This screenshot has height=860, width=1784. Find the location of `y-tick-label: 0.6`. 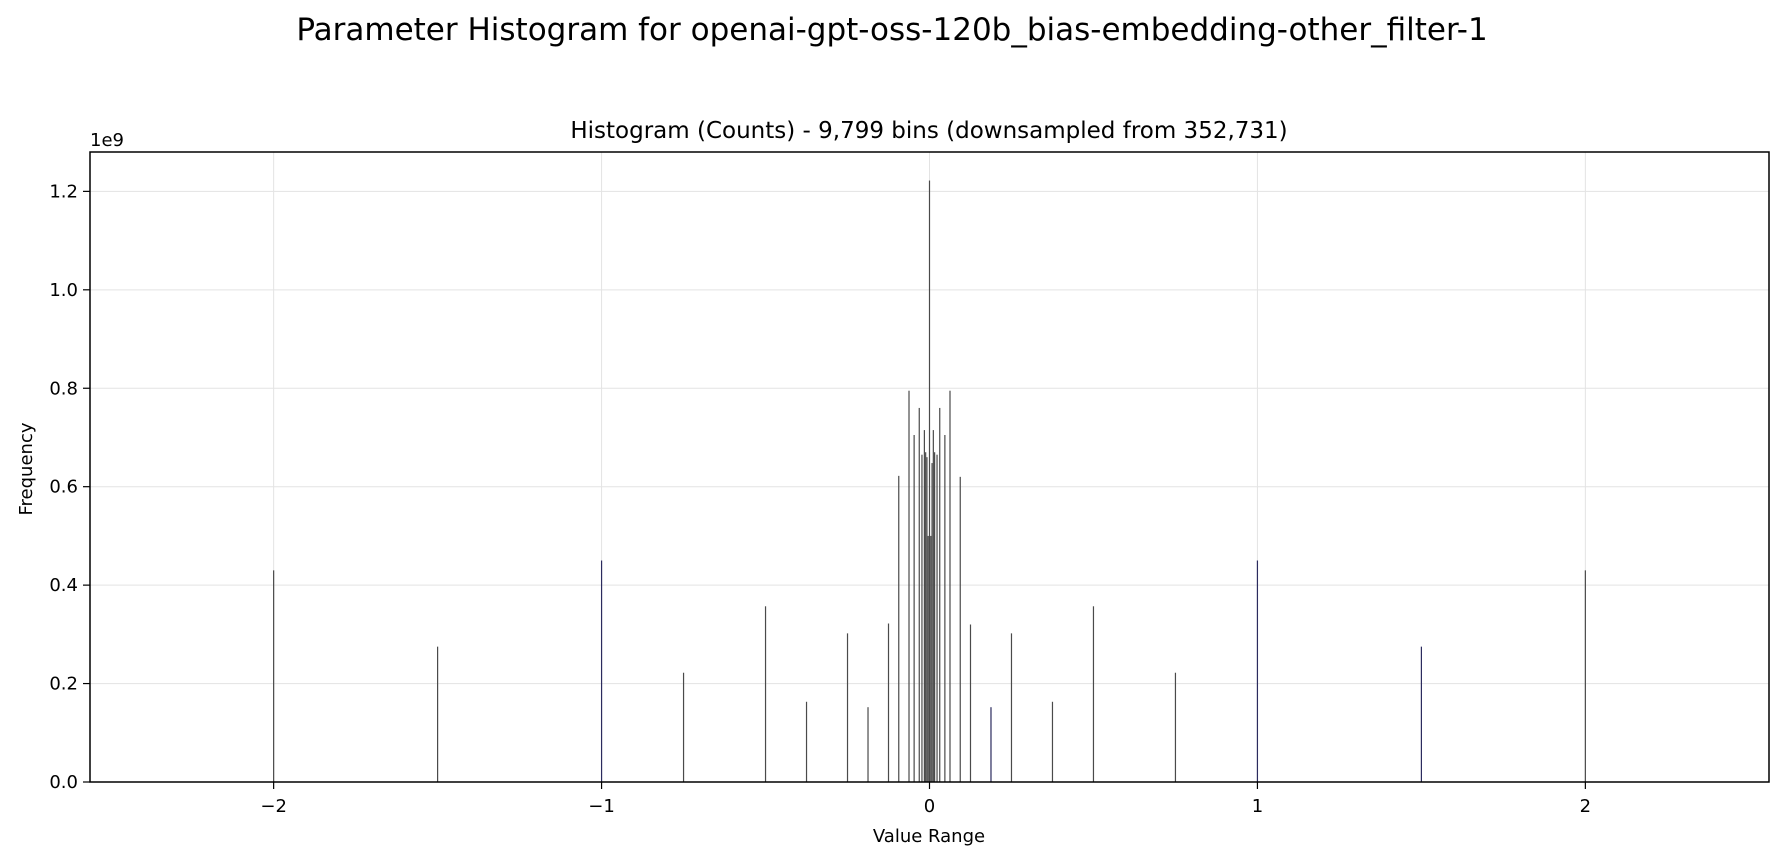

y-tick-label: 0.6 is located at coordinates (63, 487).